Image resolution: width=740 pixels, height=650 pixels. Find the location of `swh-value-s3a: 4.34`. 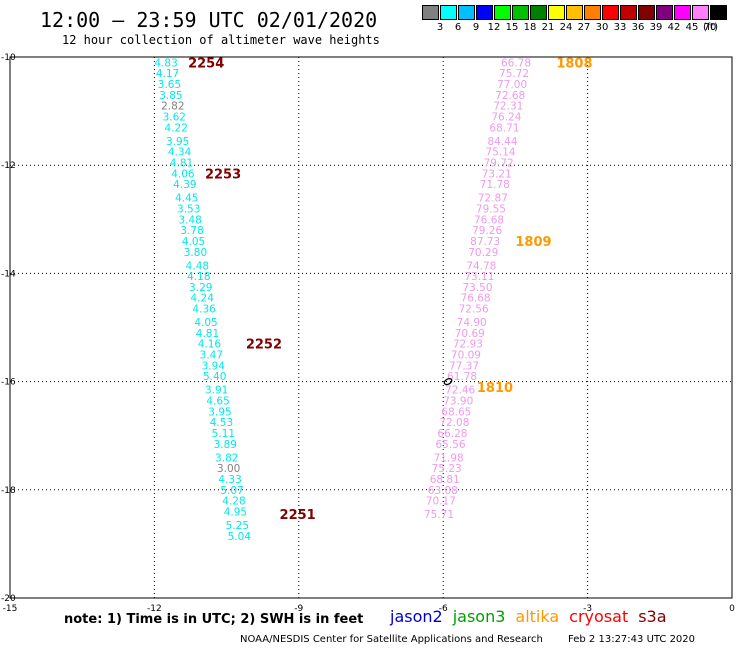

swh-value-s3a: 4.34 is located at coordinates (180, 153).